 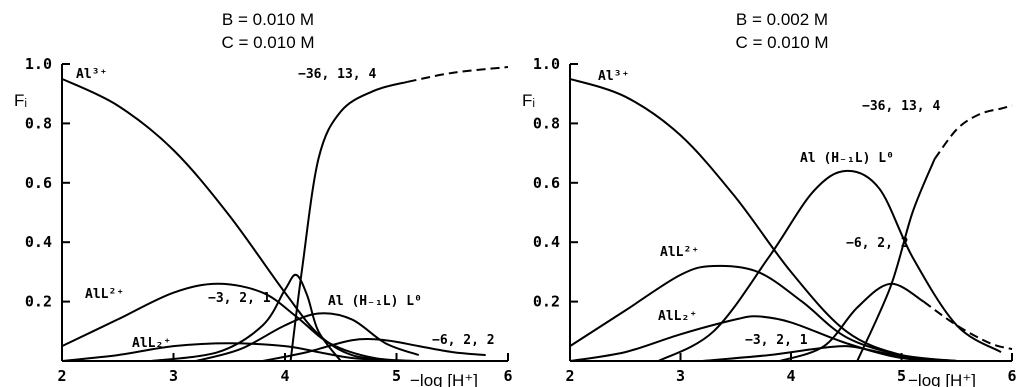 What do you see at coordinates (38, 302) in the screenshot?
I see `left-y-tick-label: 0.2` at bounding box center [38, 302].